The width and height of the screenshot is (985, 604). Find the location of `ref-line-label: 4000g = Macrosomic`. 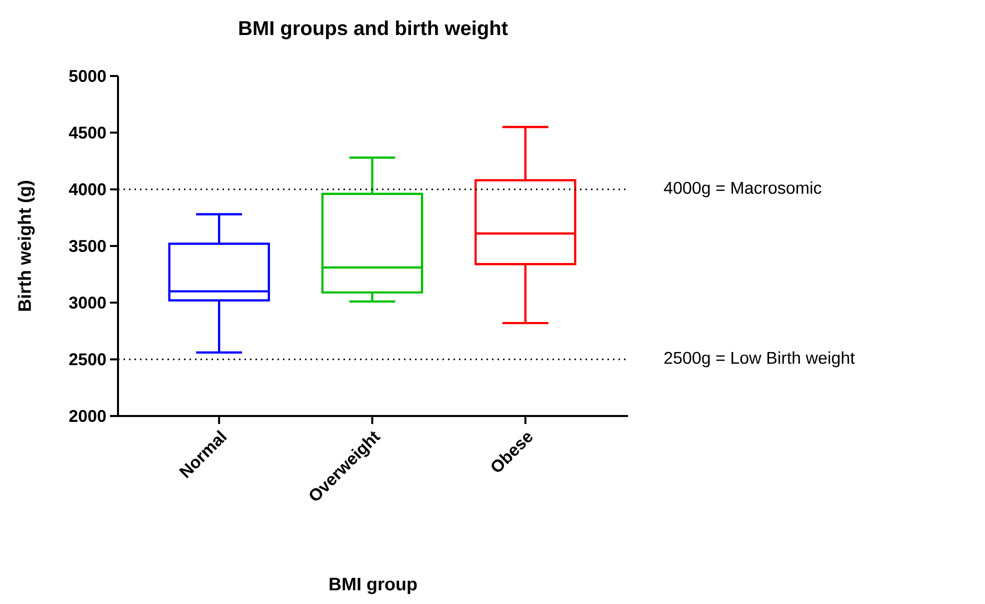

ref-line-label: 4000g = Macrosomic is located at coordinates (743, 189).